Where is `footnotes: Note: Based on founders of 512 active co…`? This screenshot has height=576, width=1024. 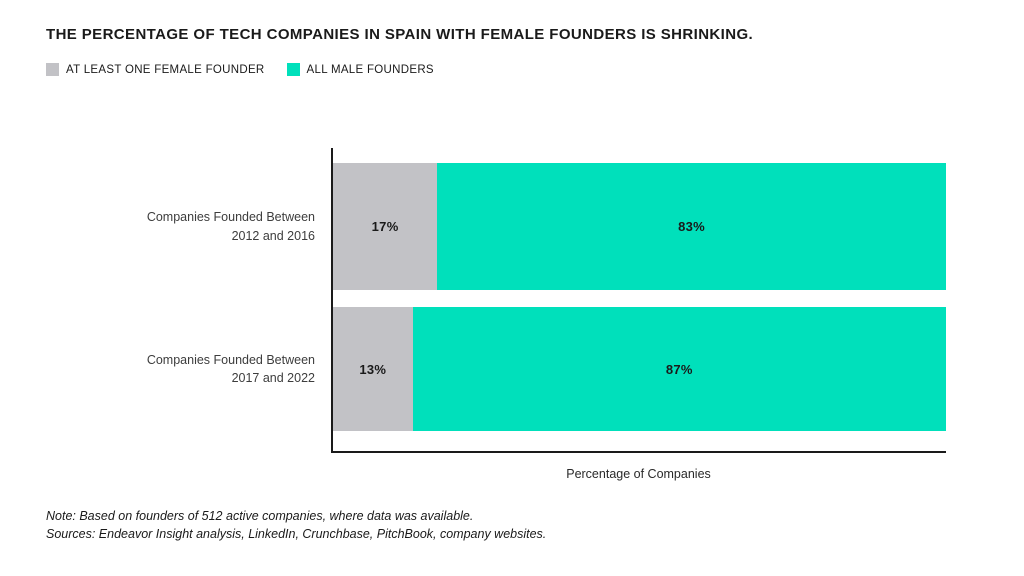
footnotes: Note: Based on founders of 512 active co… is located at coordinates (535, 525).